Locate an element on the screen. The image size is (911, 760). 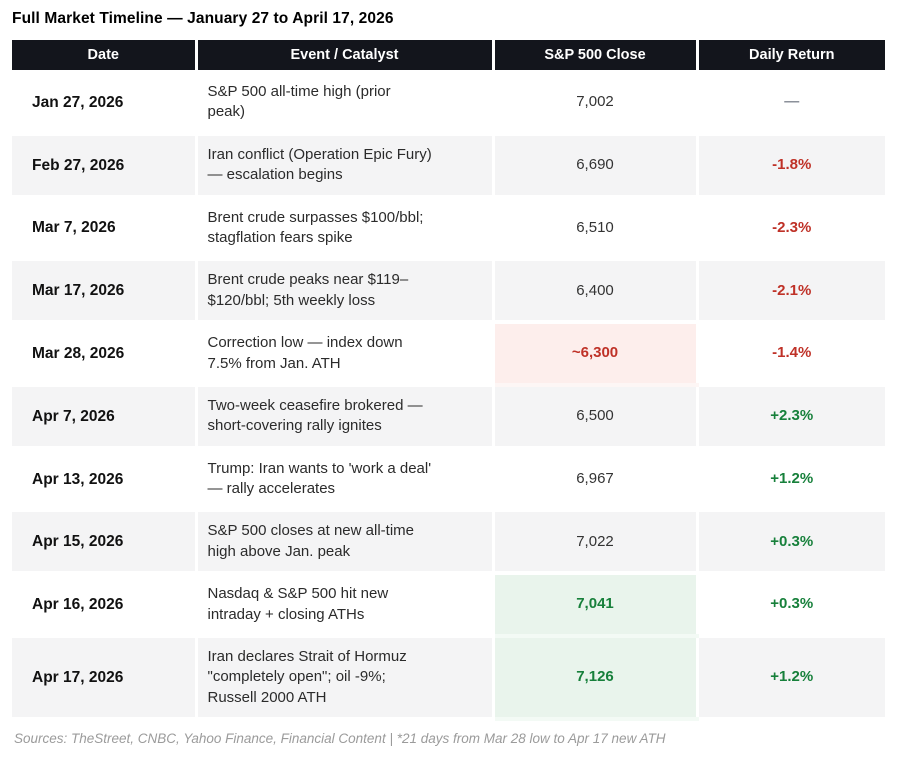
close-cell: 6,690 is located at coordinates (596, 166).